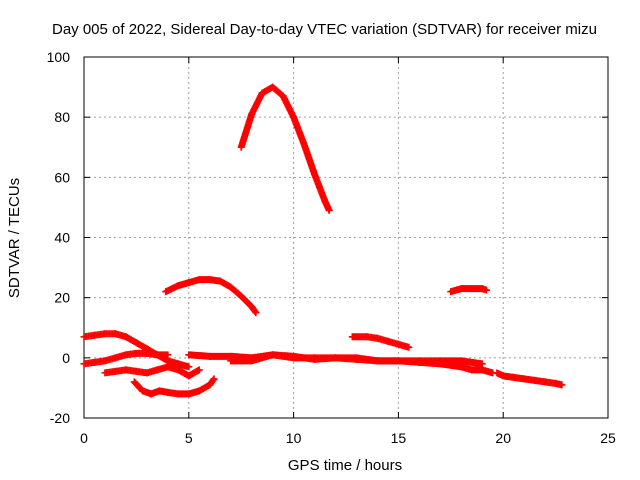 The height and width of the screenshot is (480, 640). What do you see at coordinates (174, 386) in the screenshot?
I see `series-arc-low-e` at bounding box center [174, 386].